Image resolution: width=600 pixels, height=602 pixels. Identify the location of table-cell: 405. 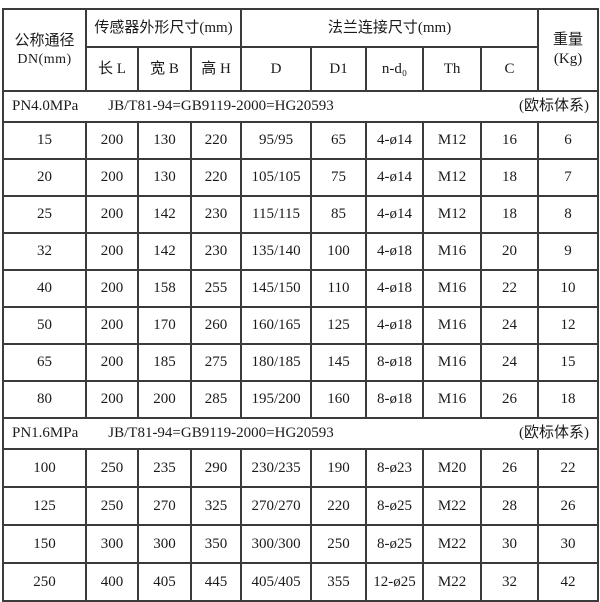
(164, 582).